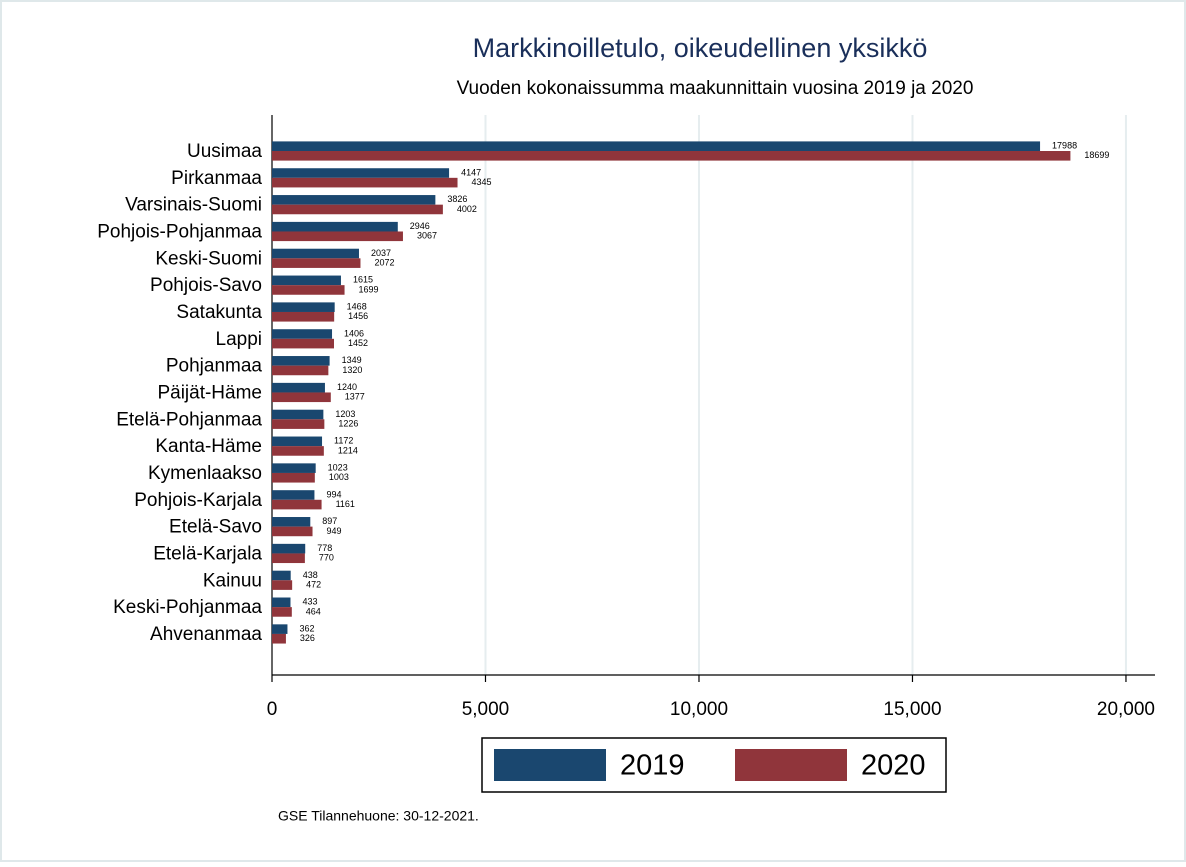 The height and width of the screenshot is (867, 1186). What do you see at coordinates (187, 607) in the screenshot?
I see `y-tick-label: Keski-Pohjanmaa` at bounding box center [187, 607].